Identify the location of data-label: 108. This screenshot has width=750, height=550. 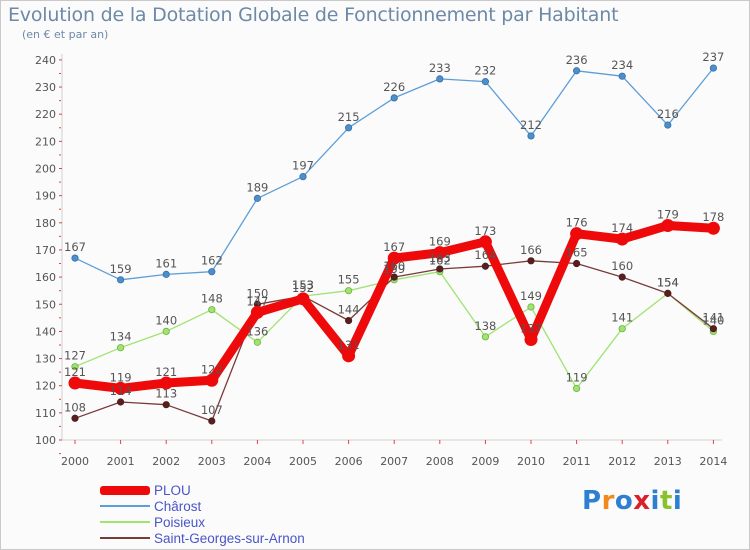
(75, 407).